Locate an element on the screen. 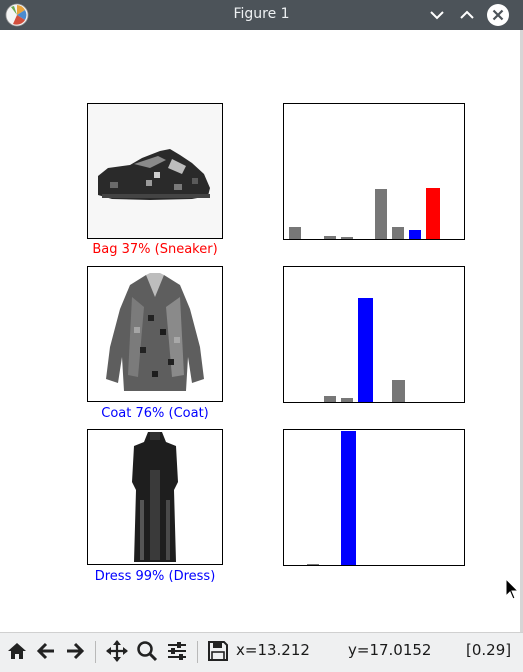 This screenshot has height=672, width=523. coat-image is located at coordinates (155, 334).